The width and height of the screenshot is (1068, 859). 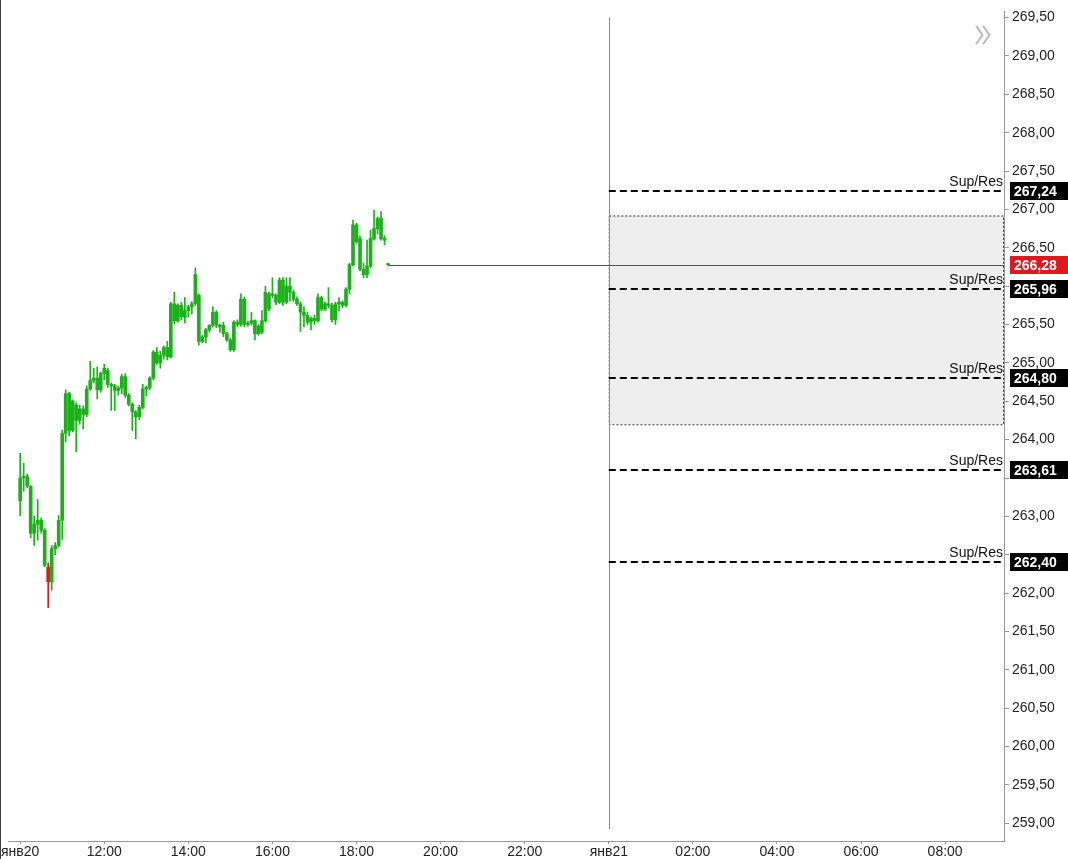 What do you see at coordinates (1034, 438) in the screenshot?
I see `y-tick-label: 264,00` at bounding box center [1034, 438].